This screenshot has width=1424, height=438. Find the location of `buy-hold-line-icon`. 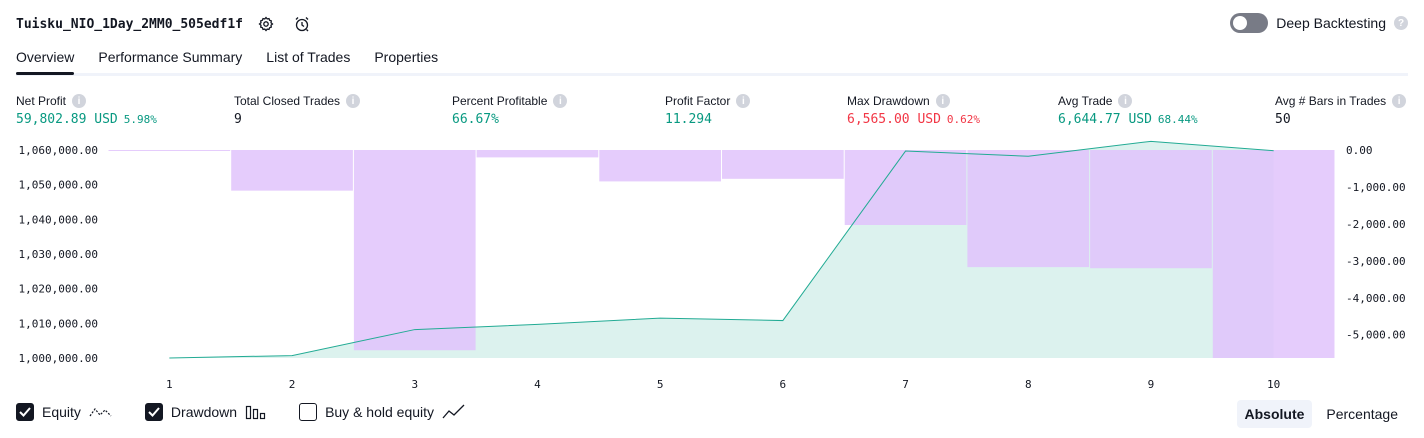

buy-hold-line-icon is located at coordinates (453, 411).